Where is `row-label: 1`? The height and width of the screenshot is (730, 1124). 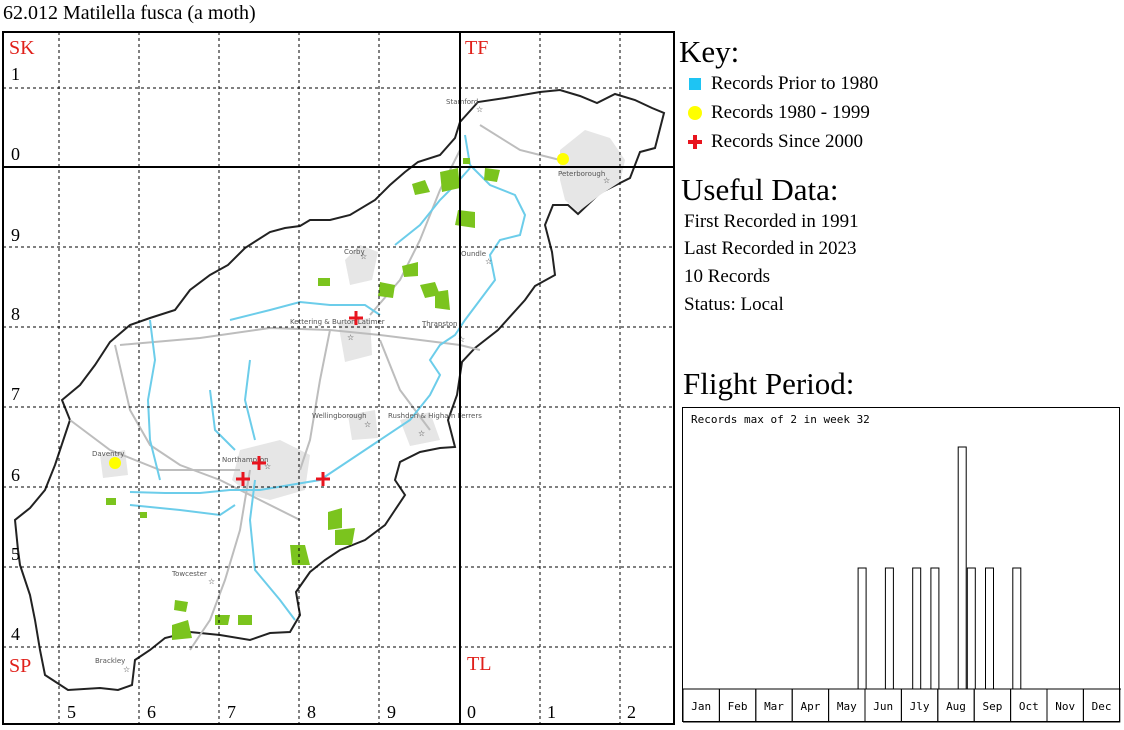
row-label: 1 is located at coordinates (15, 74).